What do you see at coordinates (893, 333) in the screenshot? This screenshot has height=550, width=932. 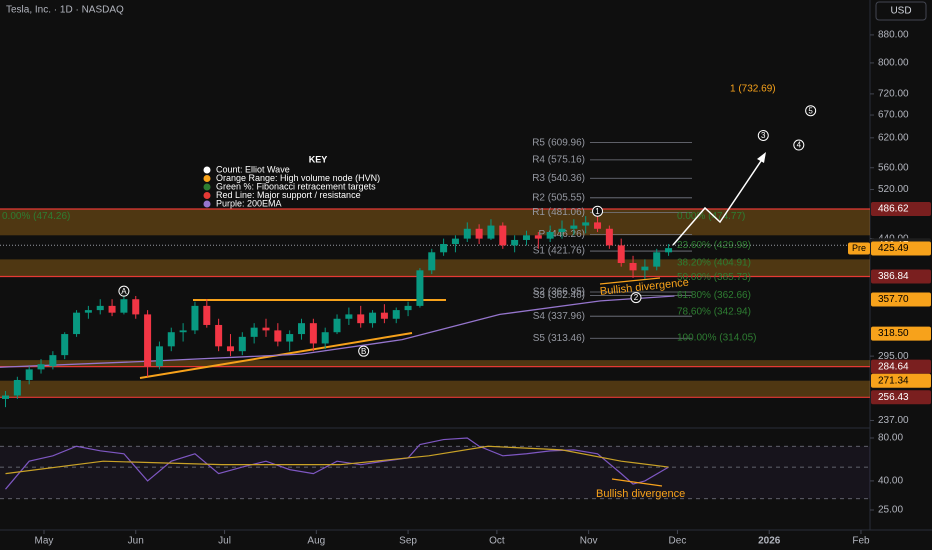 I see `price-label: 318.50` at bounding box center [893, 333].